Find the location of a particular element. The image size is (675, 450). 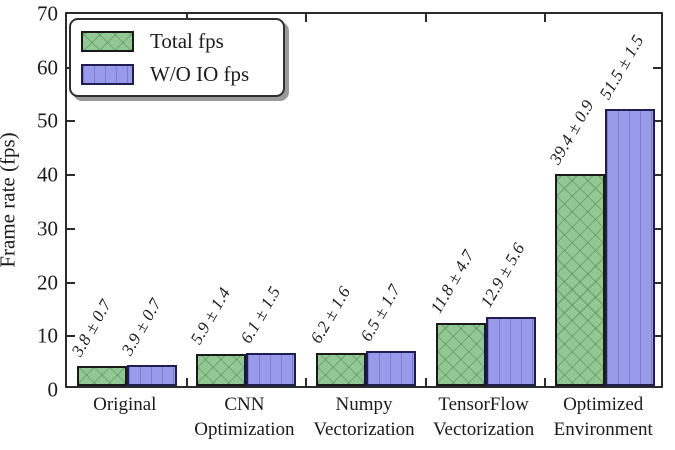

legend-item-label: Total fps is located at coordinates (187, 40).